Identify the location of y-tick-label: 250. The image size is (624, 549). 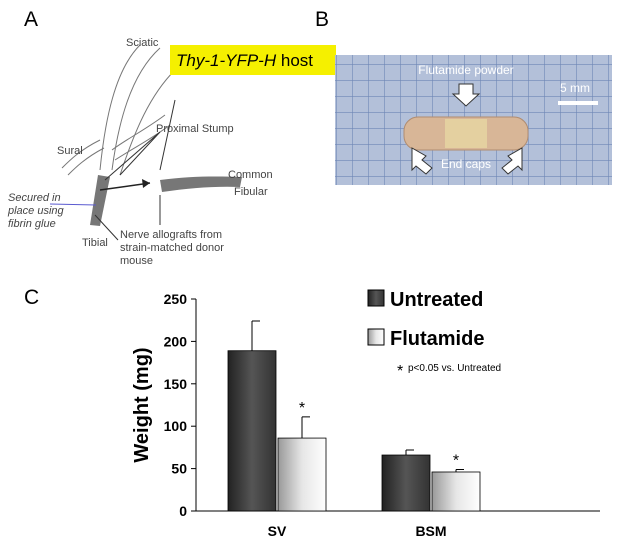
(176, 299).